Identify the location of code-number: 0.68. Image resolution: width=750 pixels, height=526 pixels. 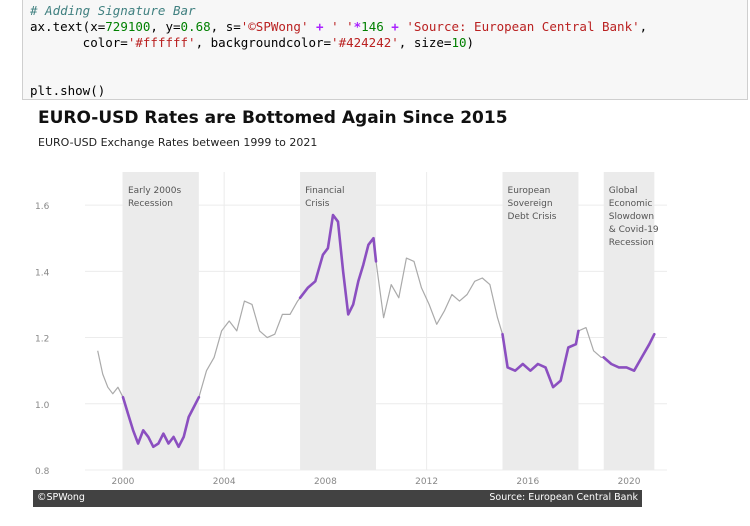
(195, 26).